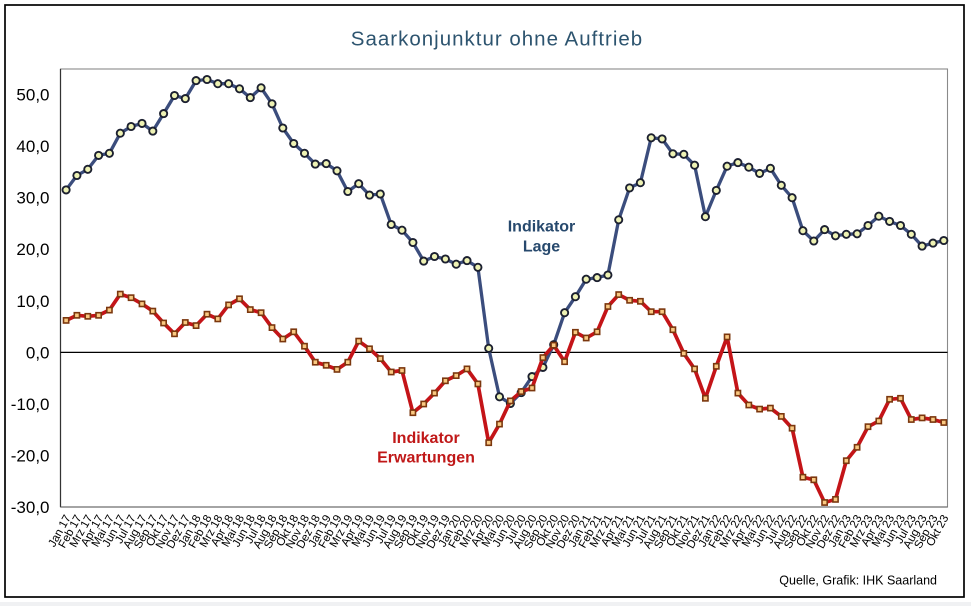 Image resolution: width=971 pixels, height=611 pixels. Describe the element at coordinates (30, 404) in the screenshot. I see `svg-text: -10,0` at that location.